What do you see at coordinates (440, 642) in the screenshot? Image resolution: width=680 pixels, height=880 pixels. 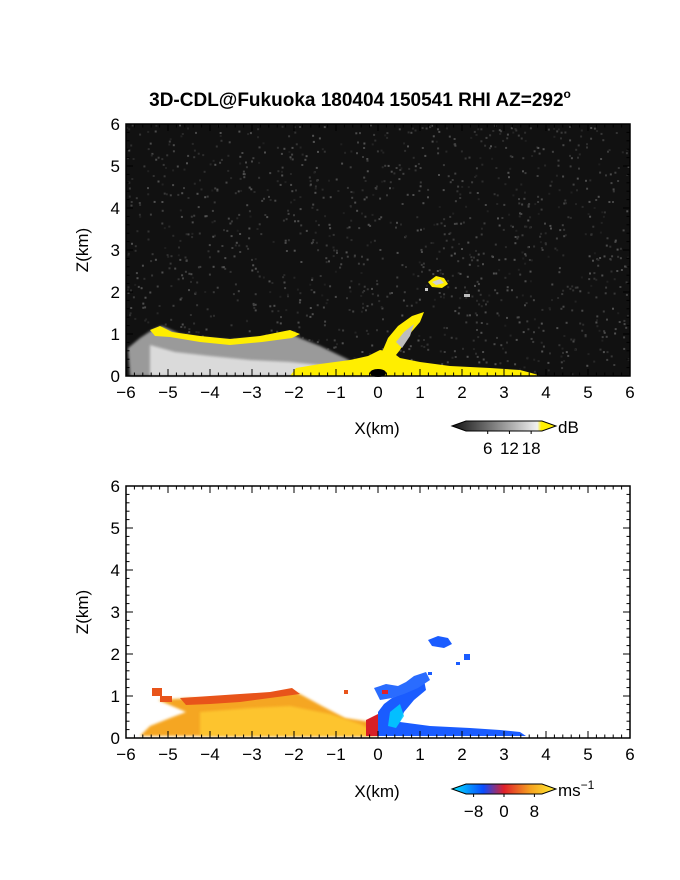 I see `velocity-negative-elevated` at bounding box center [440, 642].